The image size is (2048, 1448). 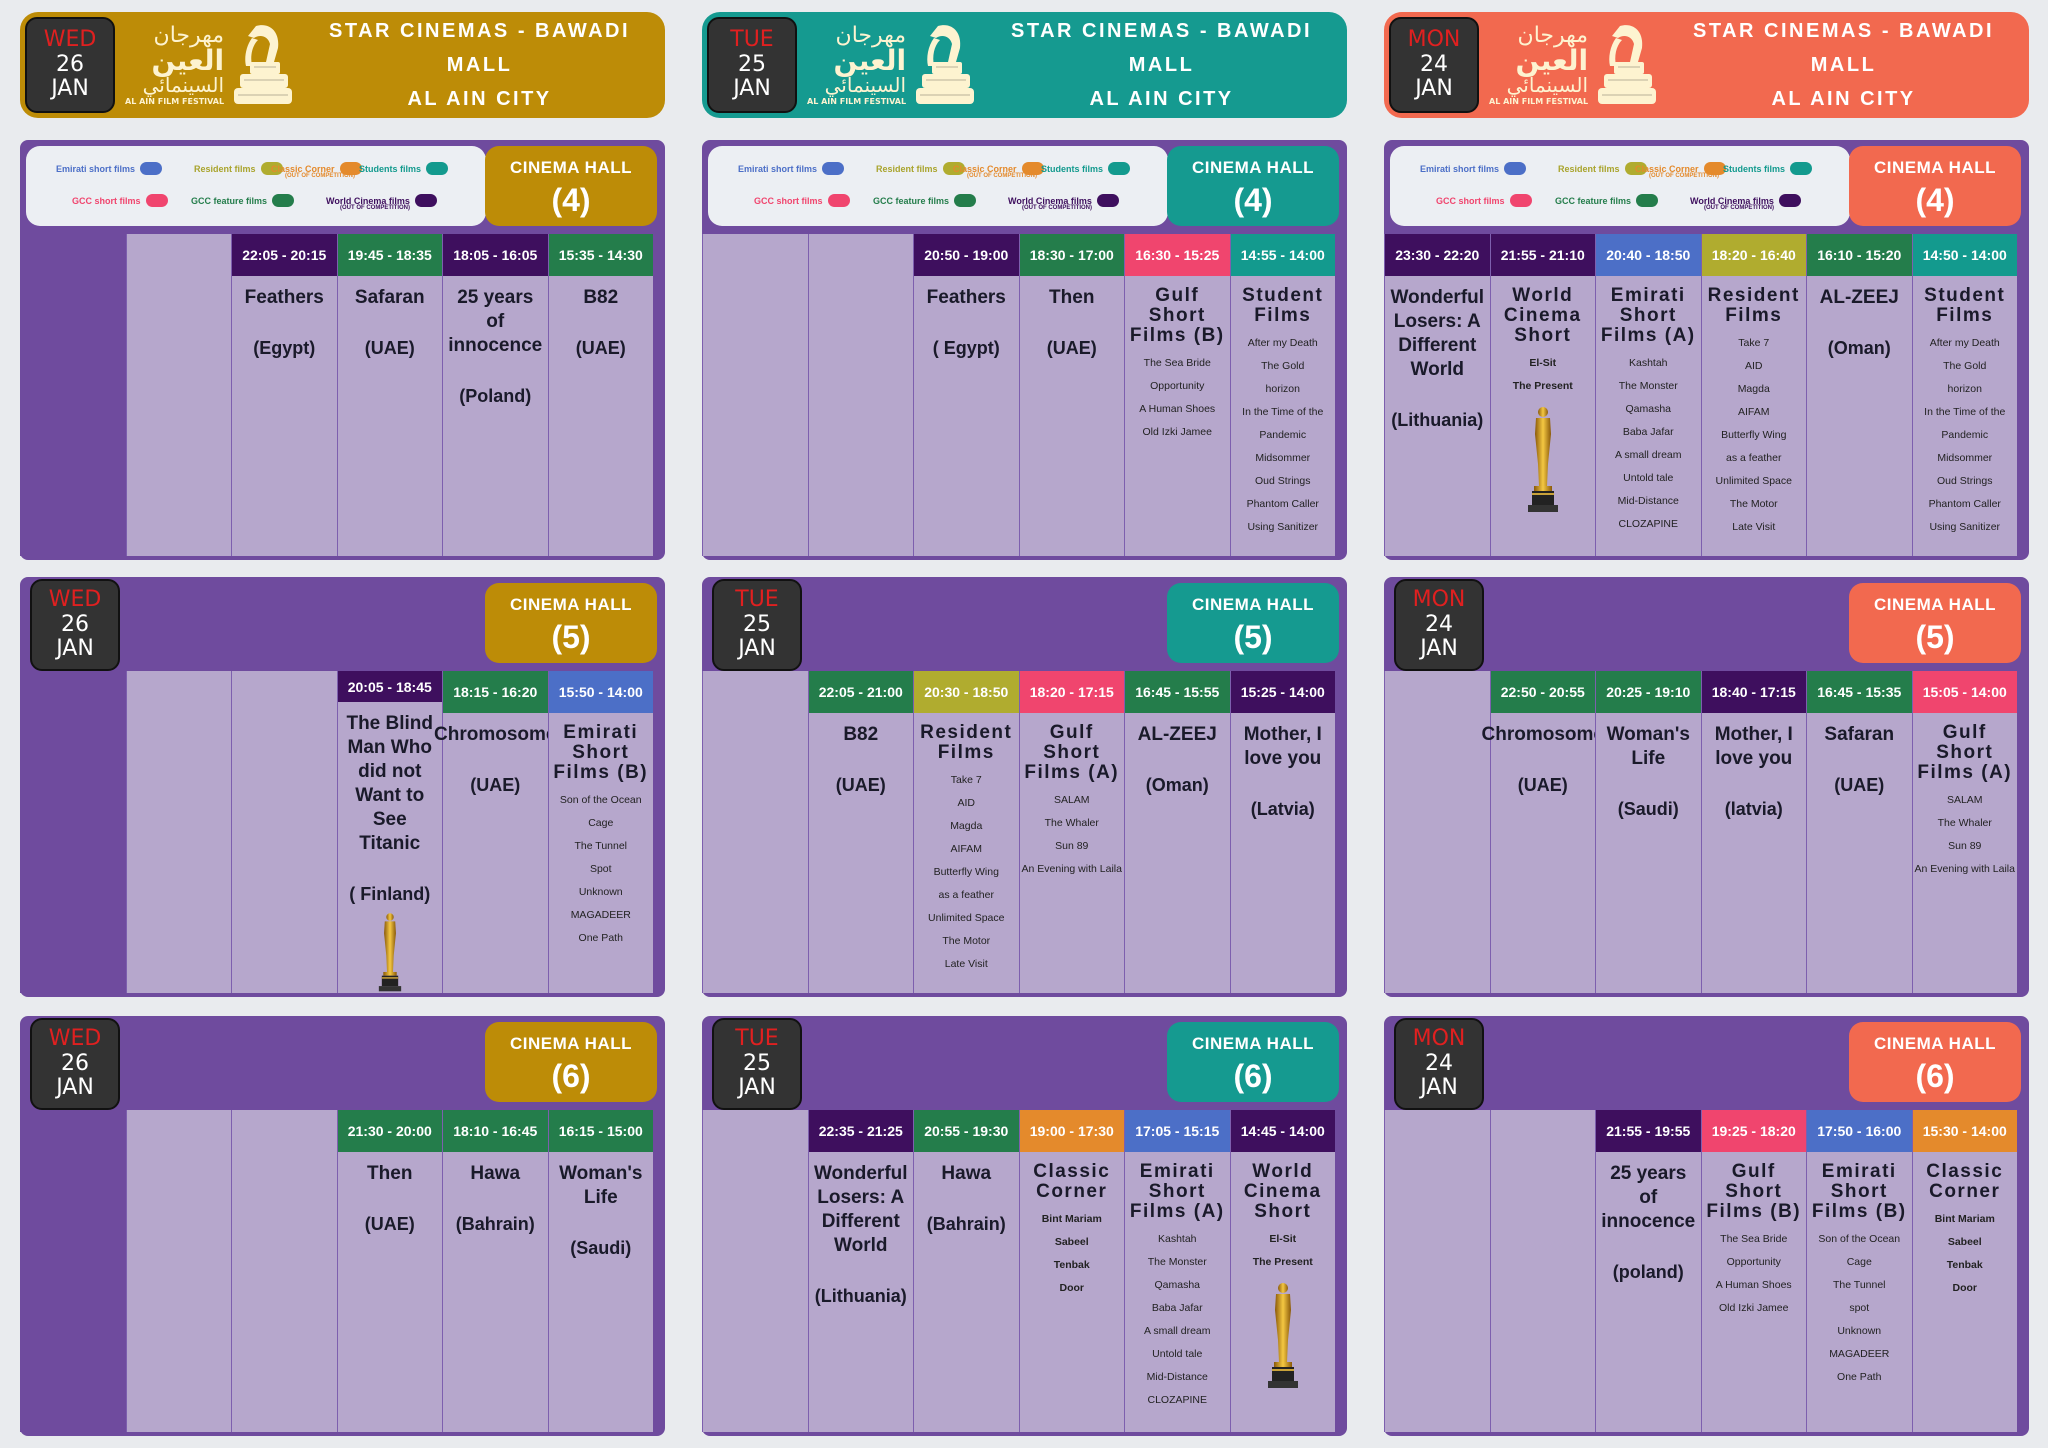 What do you see at coordinates (966, 395) in the screenshot?
I see `screening-slot: 20:50 - 19:00 Feathers ( Egypt)` at bounding box center [966, 395].